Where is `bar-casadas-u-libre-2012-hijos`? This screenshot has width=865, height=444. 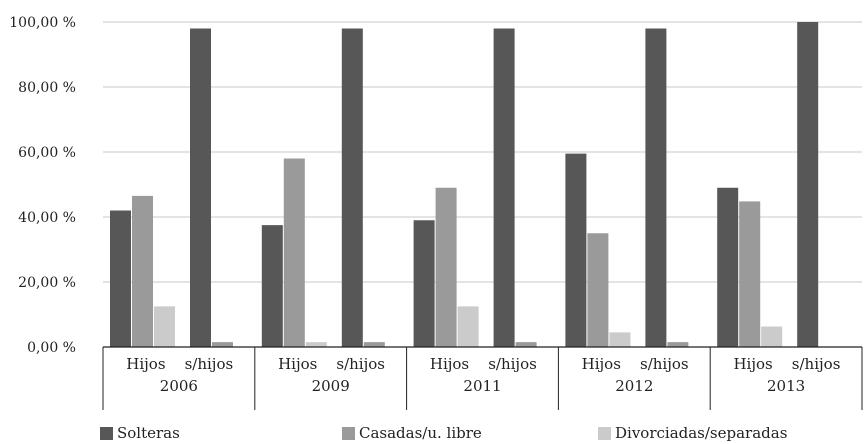
bar-casadas-u-libre-2012-hijos is located at coordinates (598, 290).